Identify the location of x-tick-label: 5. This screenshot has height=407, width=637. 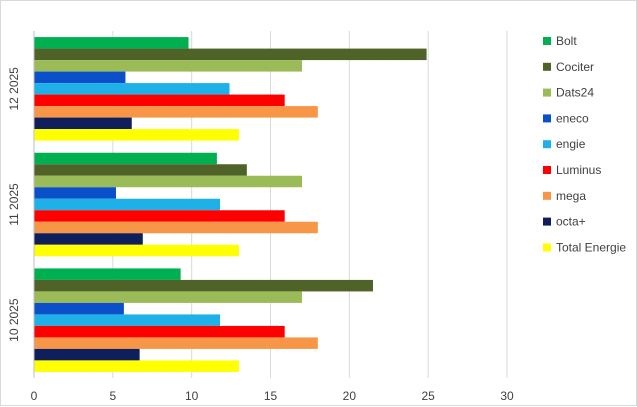
(112, 396).